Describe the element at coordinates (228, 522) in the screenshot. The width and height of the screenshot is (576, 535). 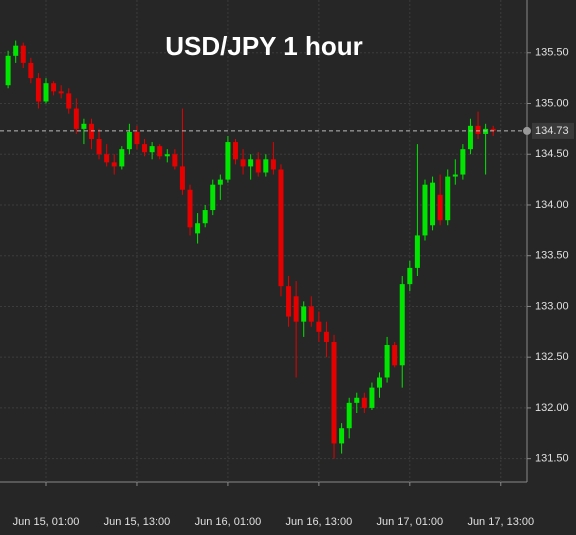
I see `x-tick-label: Jun 16, 01:00` at that location.